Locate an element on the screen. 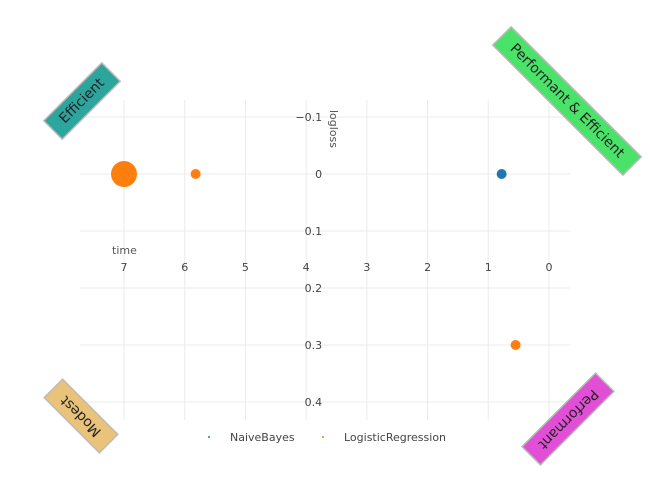 The height and width of the screenshot is (500, 650). corner-label-performant-efficient-background is located at coordinates (567, 101).